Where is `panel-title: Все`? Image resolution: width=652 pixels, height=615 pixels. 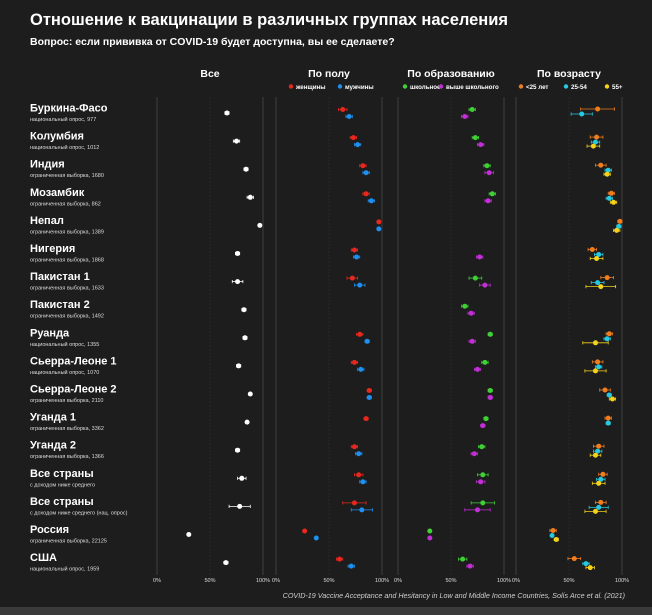 panel-title: Все is located at coordinates (209, 74).